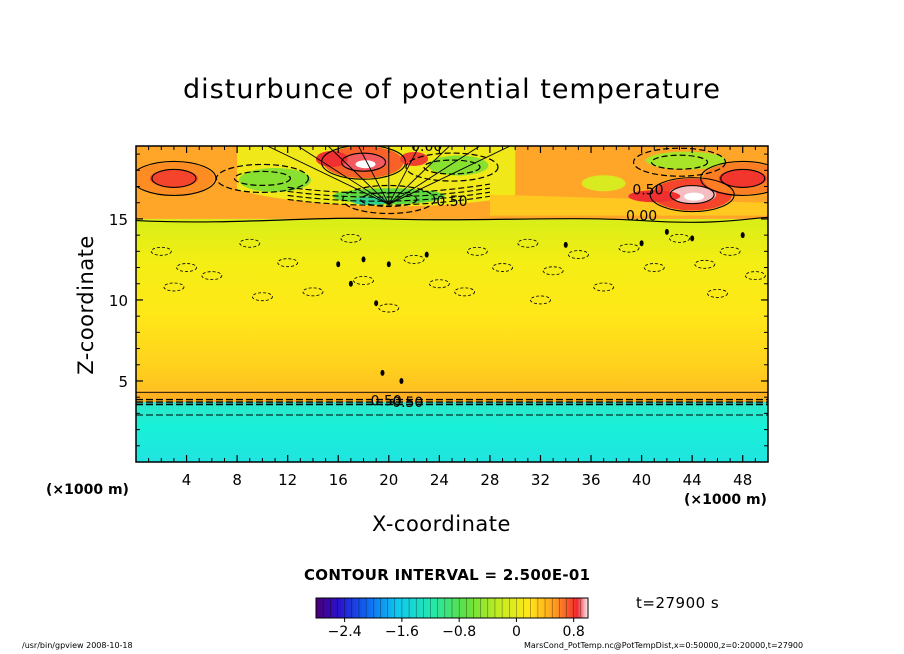 The image size is (904, 654). I want to click on y-tick-label: 15, so click(118, 220).